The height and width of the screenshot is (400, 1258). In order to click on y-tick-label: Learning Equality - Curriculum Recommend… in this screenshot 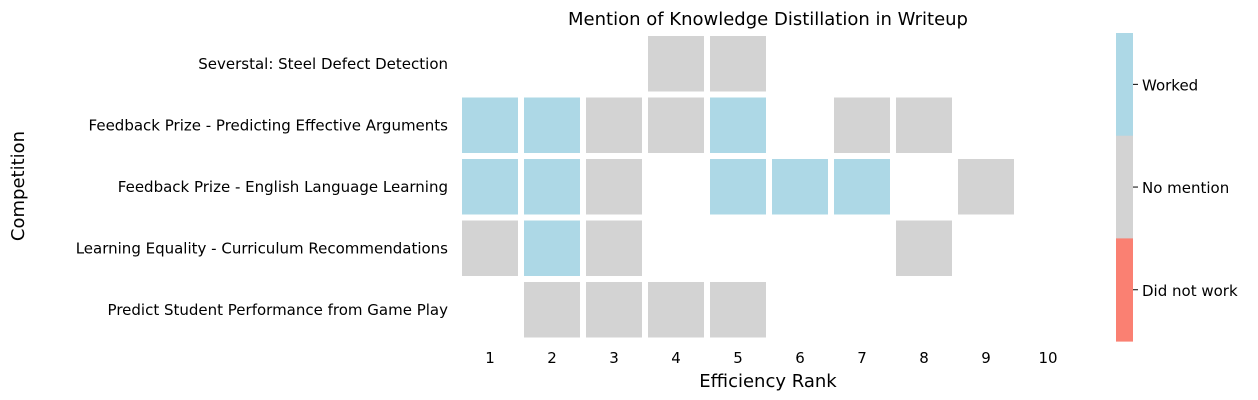, I will do `click(262, 248)`.